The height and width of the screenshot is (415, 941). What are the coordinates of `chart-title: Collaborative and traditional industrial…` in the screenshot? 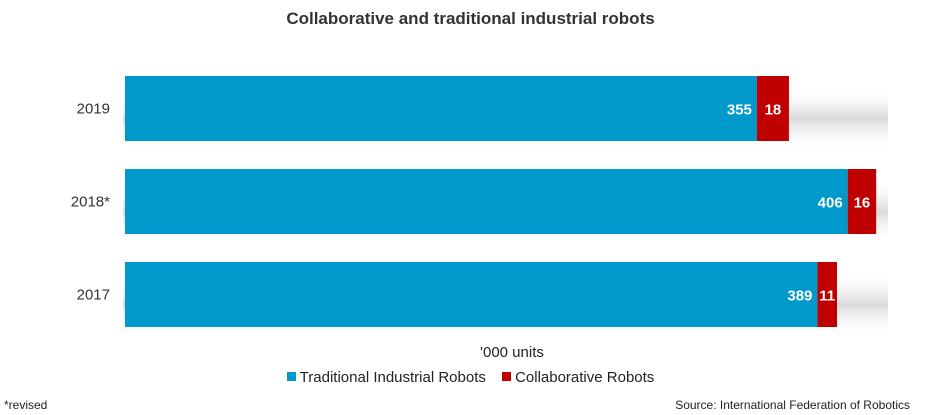 It's located at (470, 18).